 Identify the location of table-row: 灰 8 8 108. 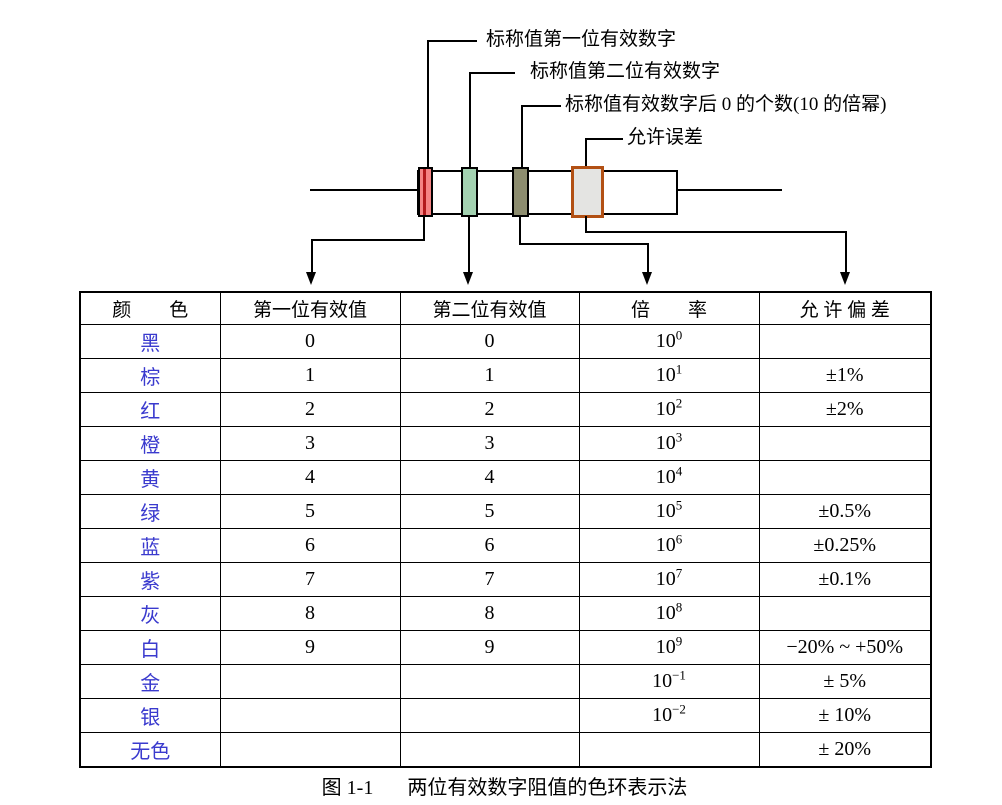
(505, 613).